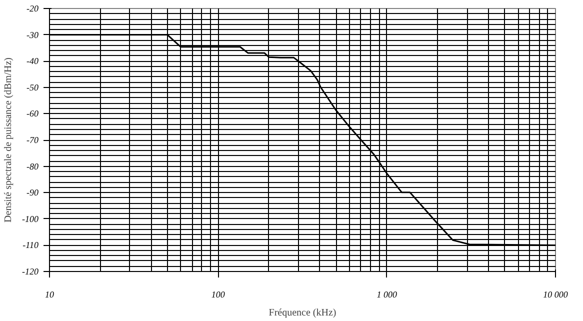 The height and width of the screenshot is (321, 583). What do you see at coordinates (32, 193) in the screenshot?
I see `y-tick-label: -90` at bounding box center [32, 193].